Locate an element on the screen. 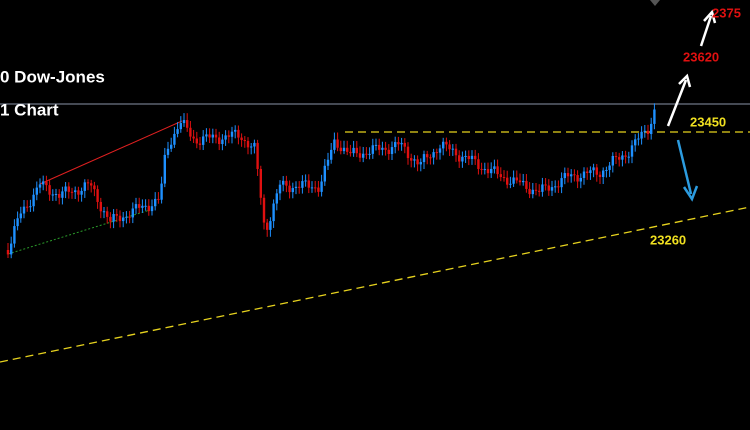  support-label: 23260 is located at coordinates (668, 239).